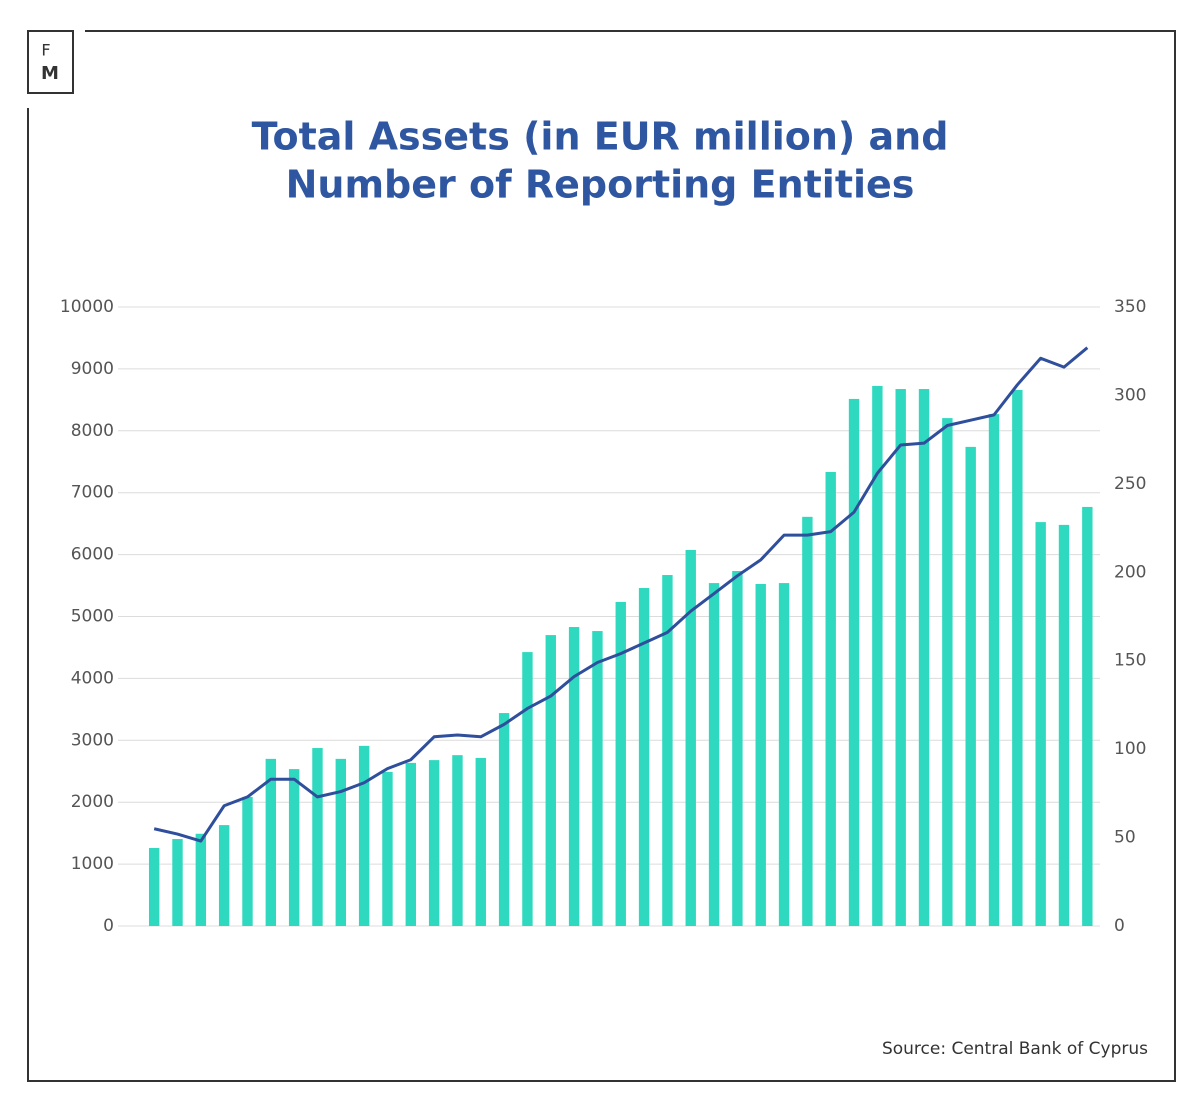 The image size is (1200, 1111). Describe the element at coordinates (92, 555) in the screenshot. I see `y-tick-label: 6000` at that location.